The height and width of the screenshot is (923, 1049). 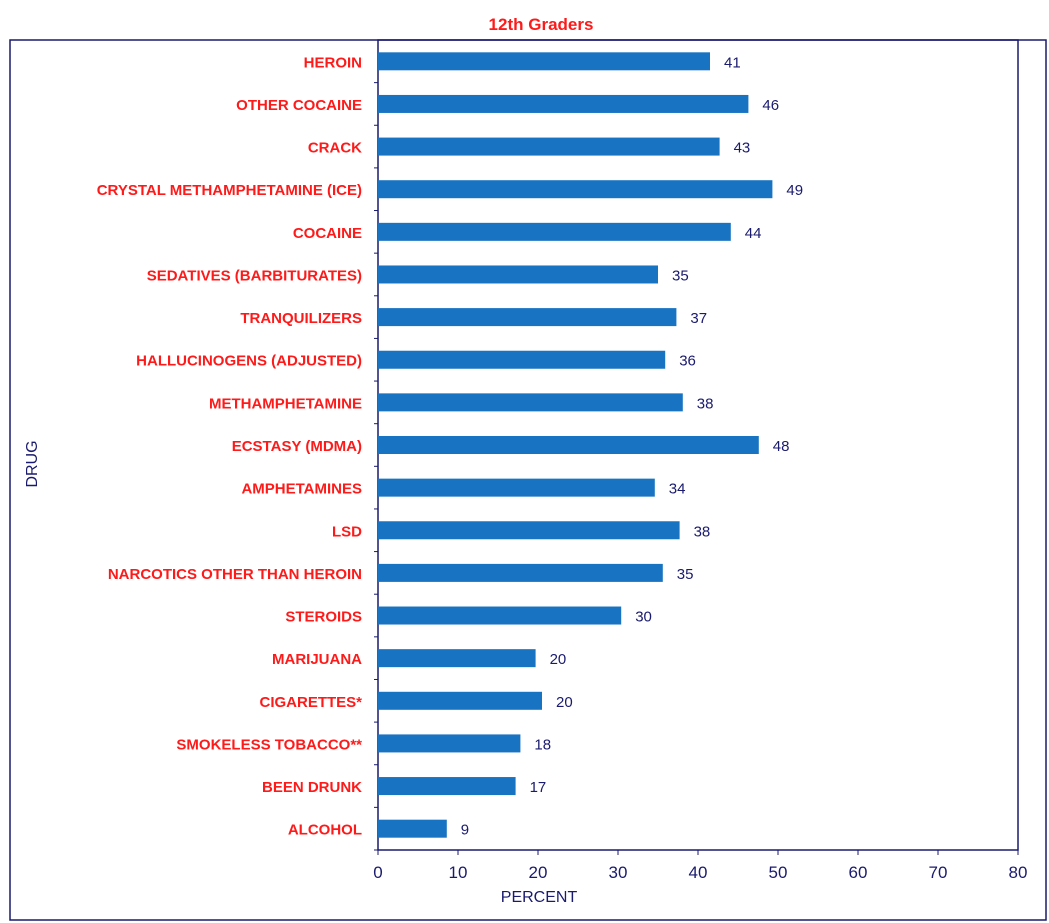 I want to click on category-label: MARIJUANA, so click(x=317, y=659).